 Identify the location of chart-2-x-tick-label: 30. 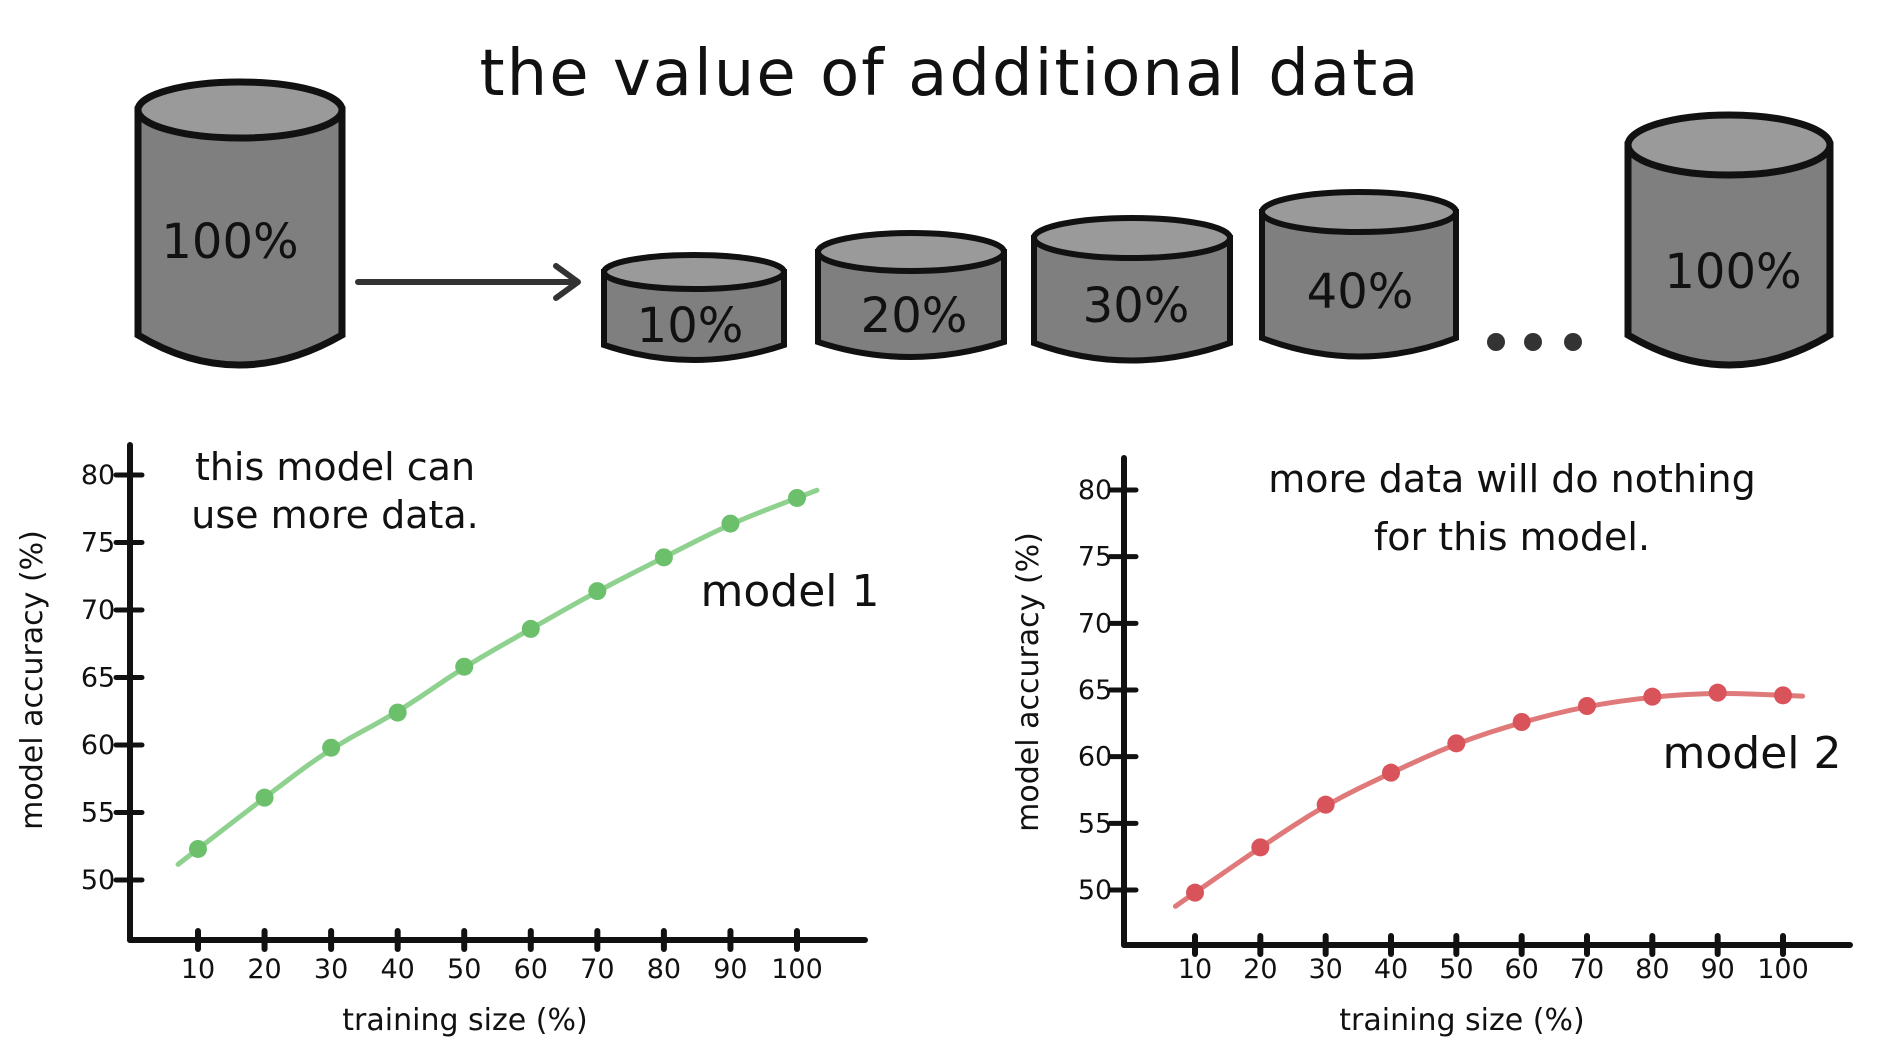
(1325, 969).